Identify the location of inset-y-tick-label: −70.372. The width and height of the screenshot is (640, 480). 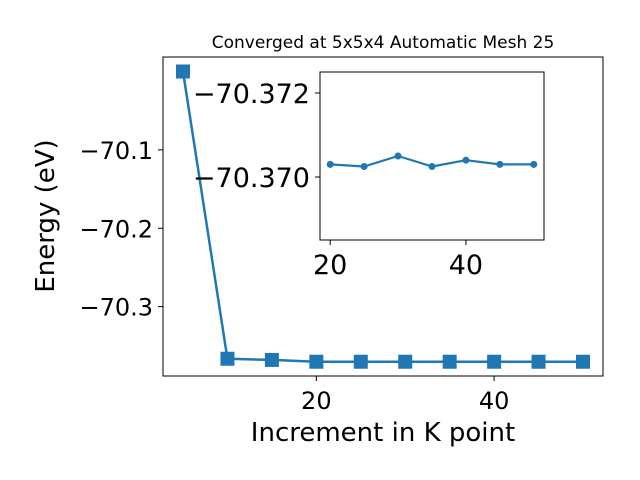
(251, 94).